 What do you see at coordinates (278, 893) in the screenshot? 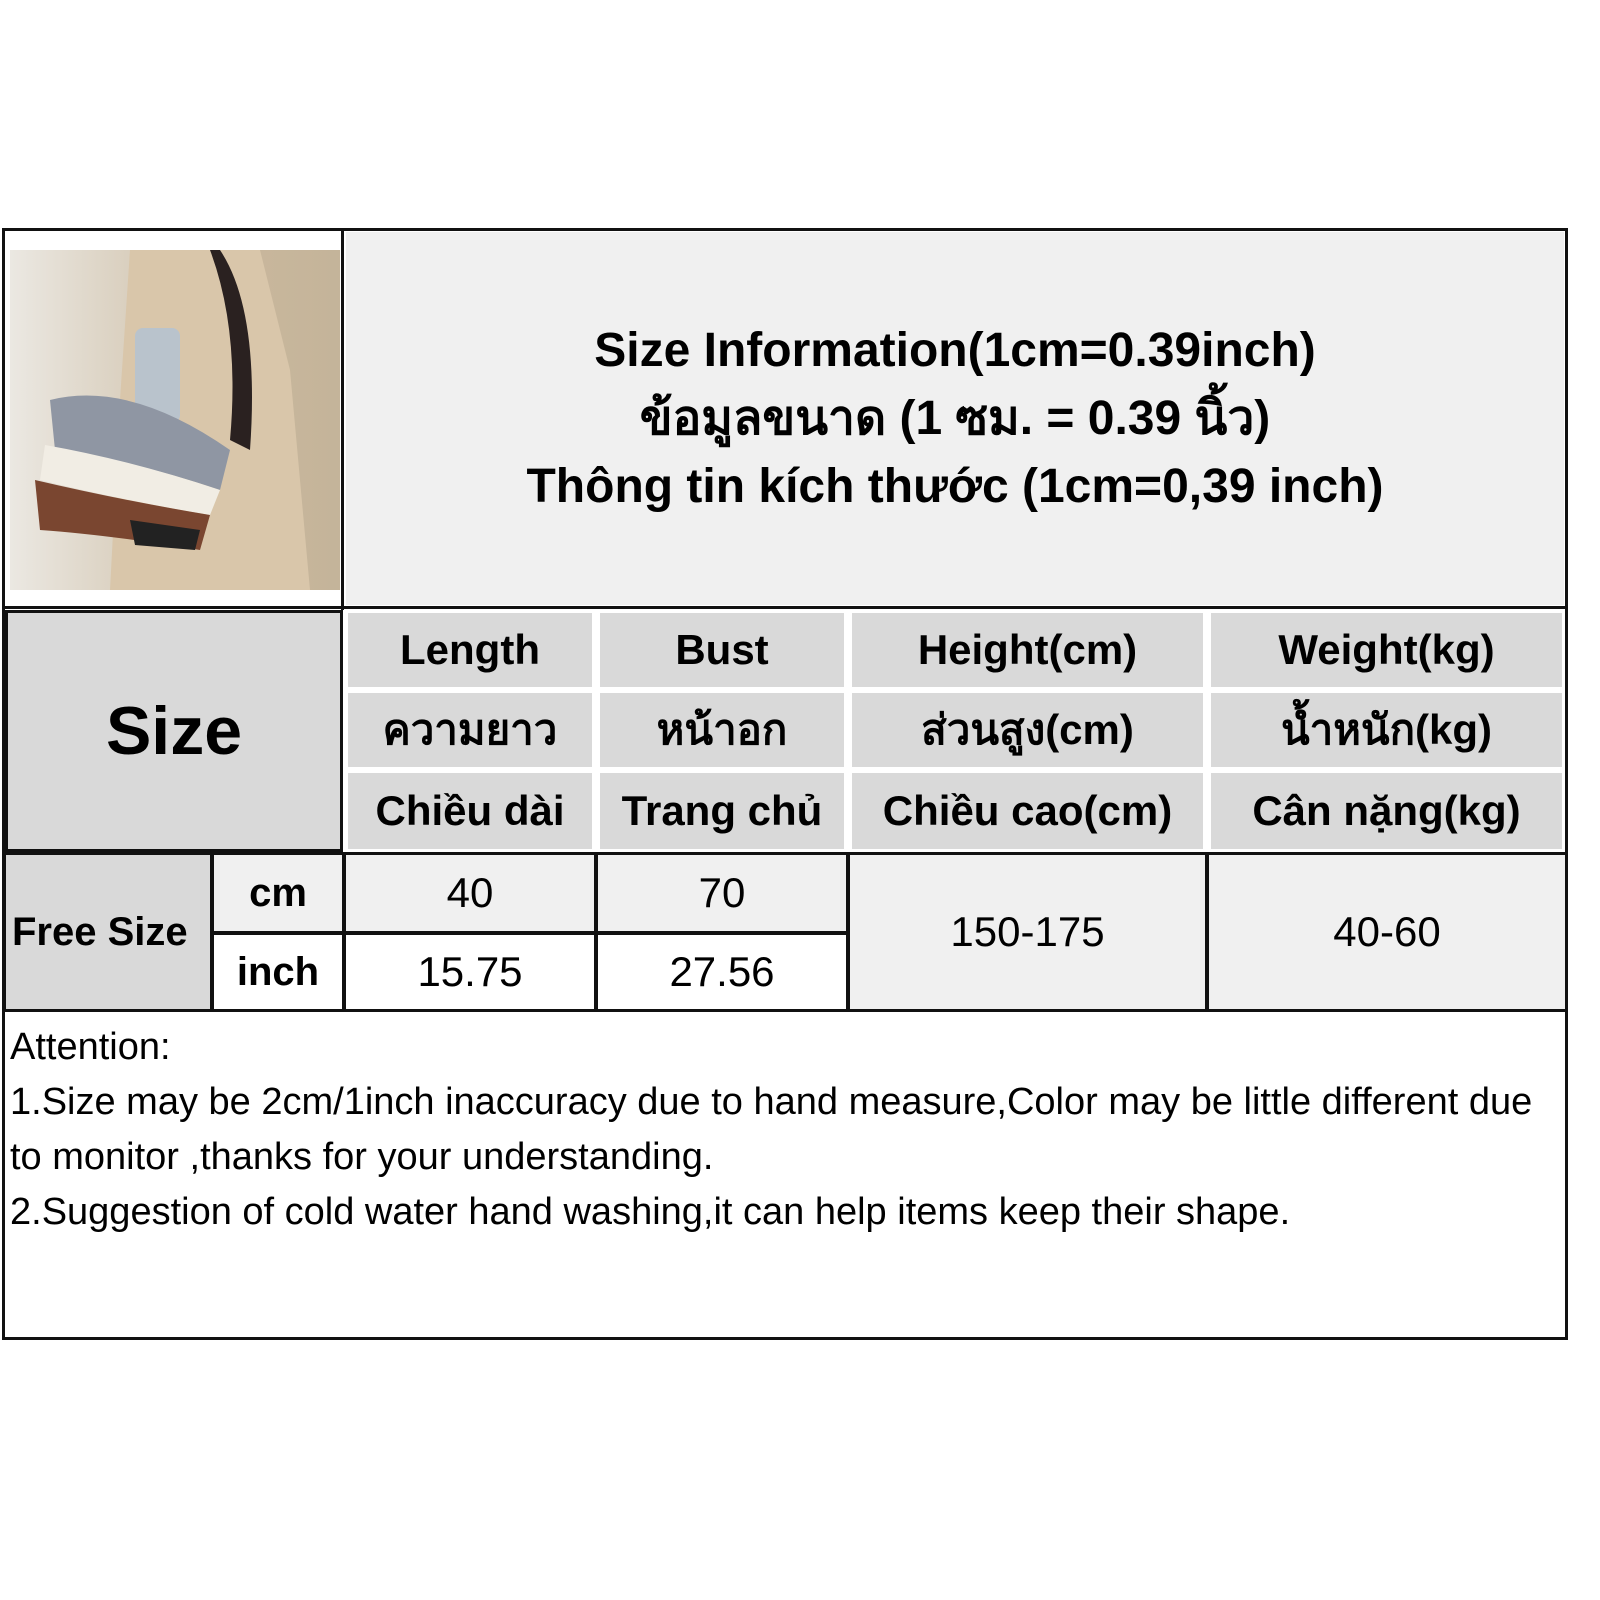
I see `unit-cm: cm` at bounding box center [278, 893].